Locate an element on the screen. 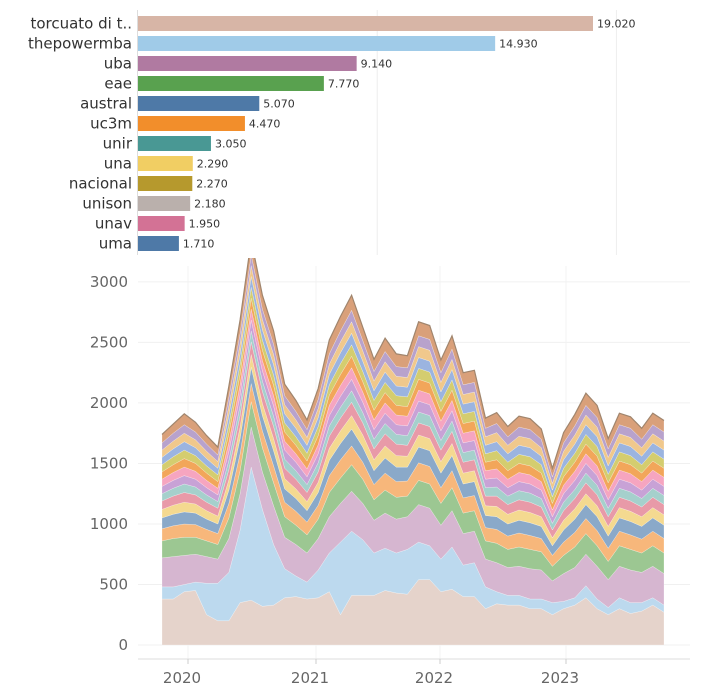  bar-category-label: thepowermba is located at coordinates (80, 44).